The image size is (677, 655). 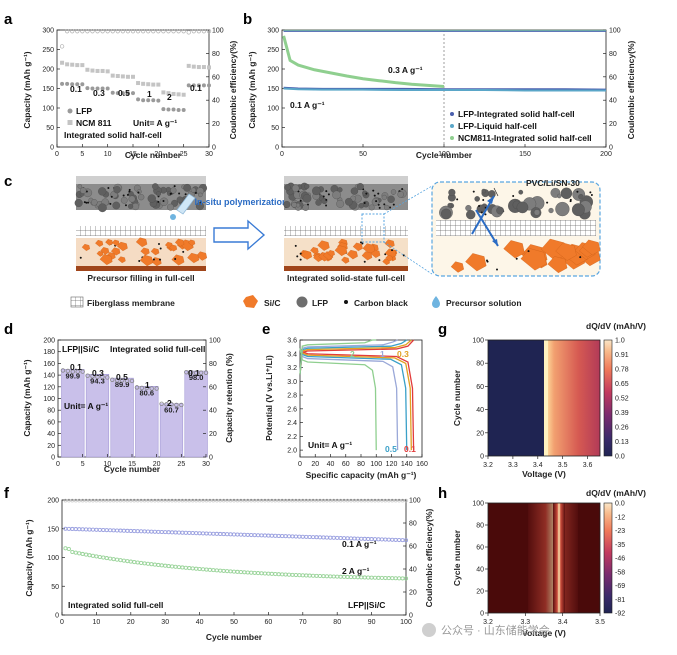 I want to click on panel-e-ylabel: Potential (V vs.Li⁺/Li), so click(x=269, y=398).